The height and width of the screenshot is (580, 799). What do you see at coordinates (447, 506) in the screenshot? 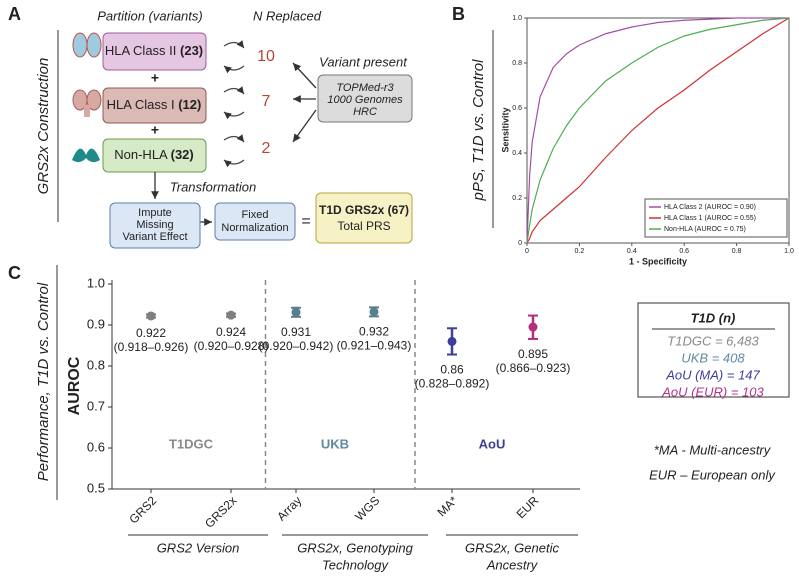
I see `x-tick-label: MA*` at bounding box center [447, 506].